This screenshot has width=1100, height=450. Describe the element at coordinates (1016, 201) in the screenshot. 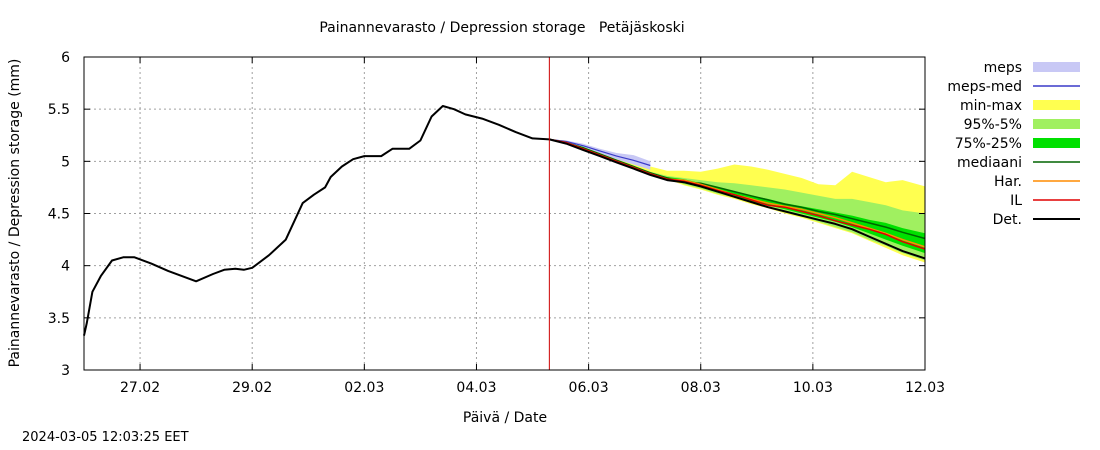

I see `legend-label: IL` at that location.